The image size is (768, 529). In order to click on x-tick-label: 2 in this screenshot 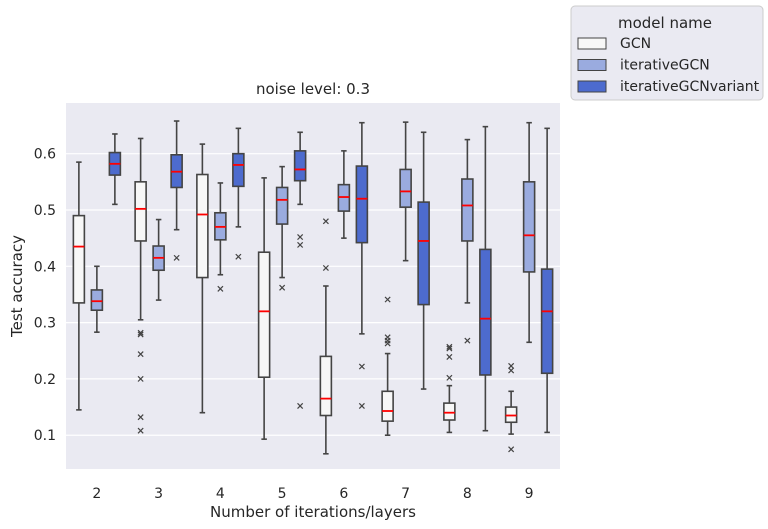, I will do `click(96, 494)`.